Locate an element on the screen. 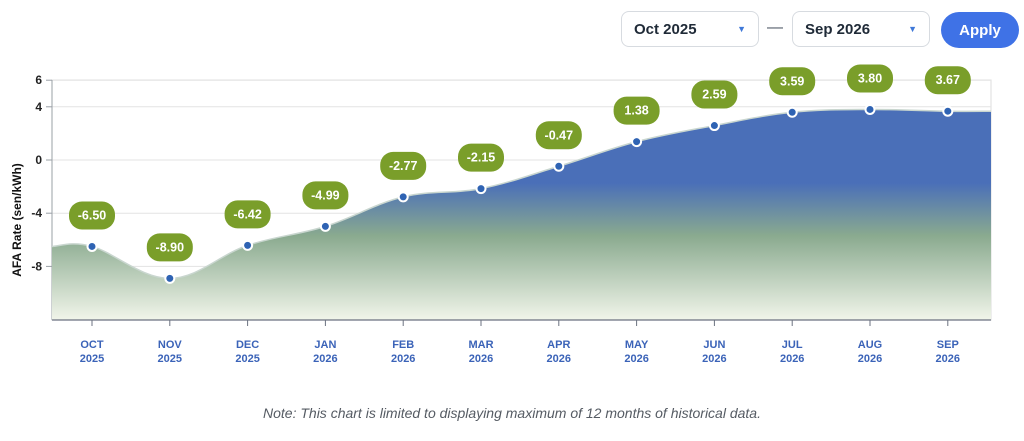 The image size is (1024, 441). data-label: -6.42 is located at coordinates (247, 214).